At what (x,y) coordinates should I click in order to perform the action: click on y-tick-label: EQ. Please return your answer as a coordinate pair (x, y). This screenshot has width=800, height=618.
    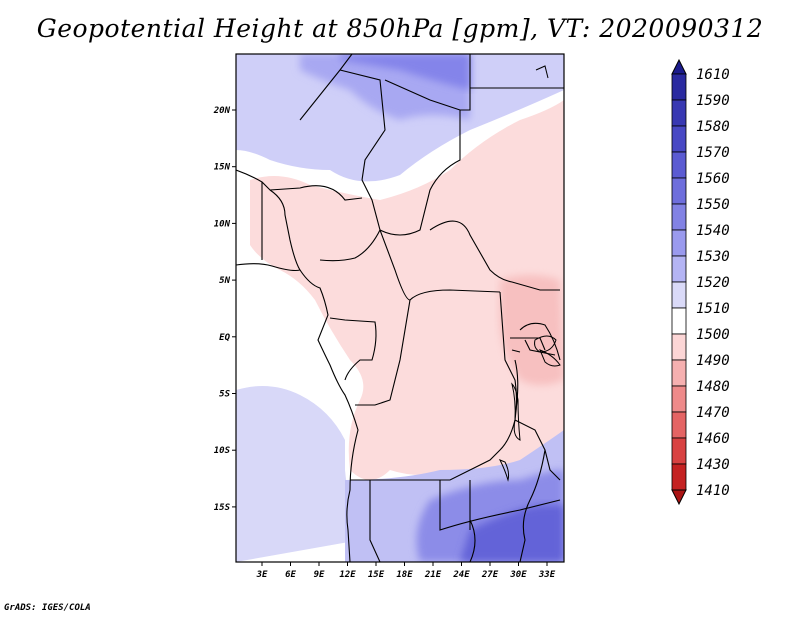
    Looking at the image, I should click on (224, 338).